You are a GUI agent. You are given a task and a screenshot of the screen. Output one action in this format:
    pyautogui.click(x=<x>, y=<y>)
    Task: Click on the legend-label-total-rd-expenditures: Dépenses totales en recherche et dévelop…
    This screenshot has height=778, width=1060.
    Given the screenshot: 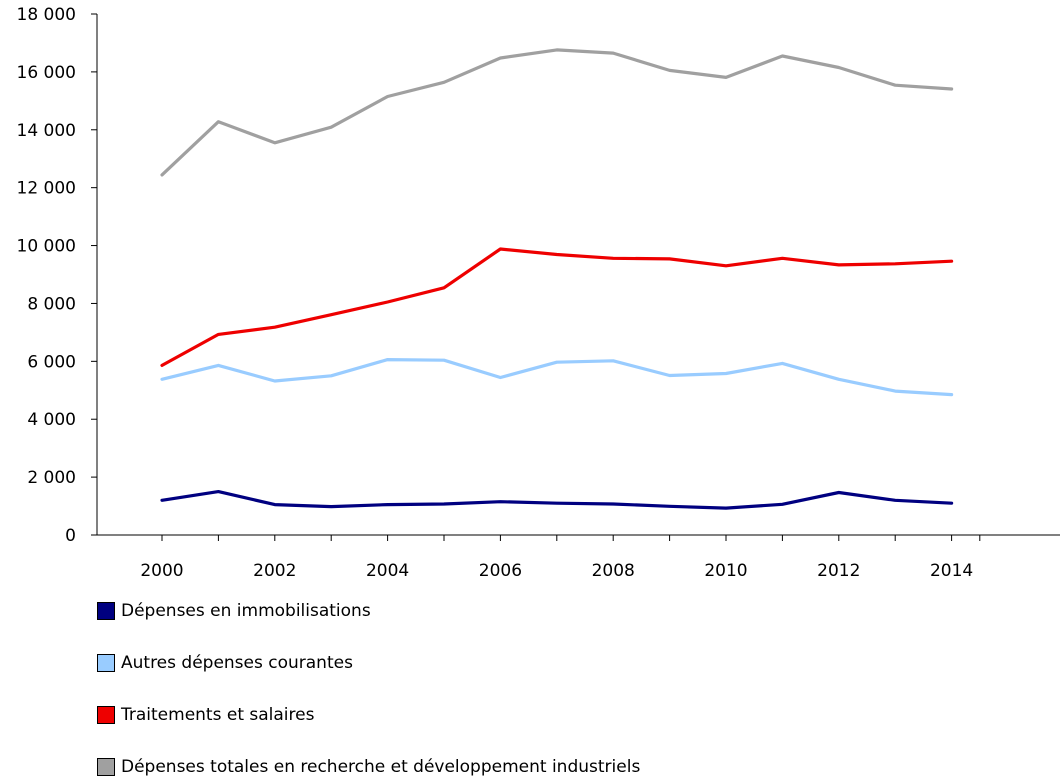 What is the action you would take?
    pyautogui.click(x=381, y=767)
    